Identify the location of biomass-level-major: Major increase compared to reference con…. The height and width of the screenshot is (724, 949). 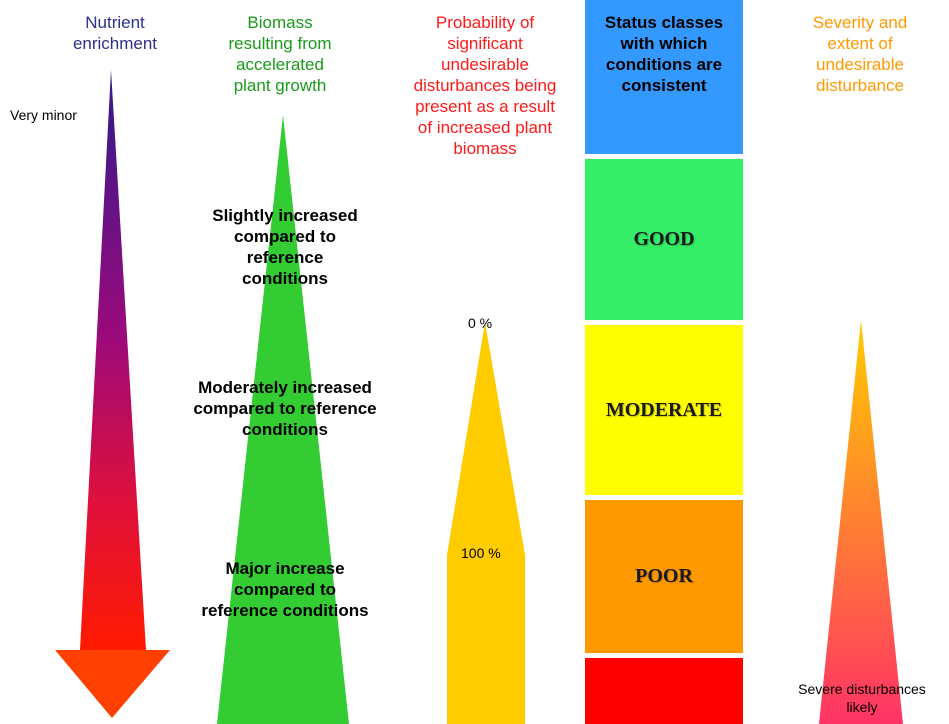
(285, 589).